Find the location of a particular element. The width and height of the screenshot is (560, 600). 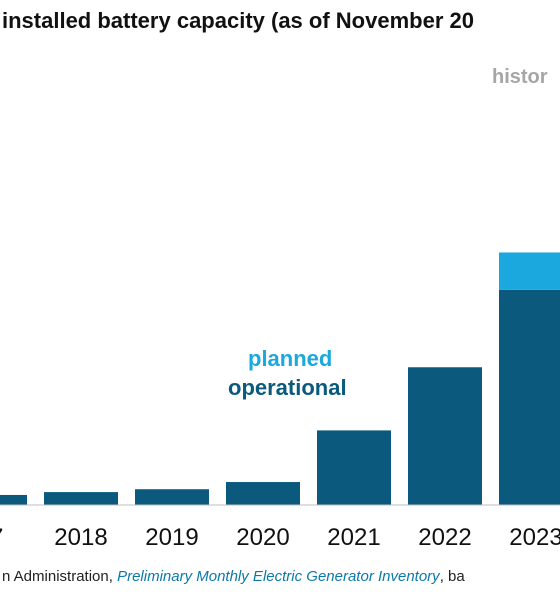

source-suffix: , ba is located at coordinates (452, 576).